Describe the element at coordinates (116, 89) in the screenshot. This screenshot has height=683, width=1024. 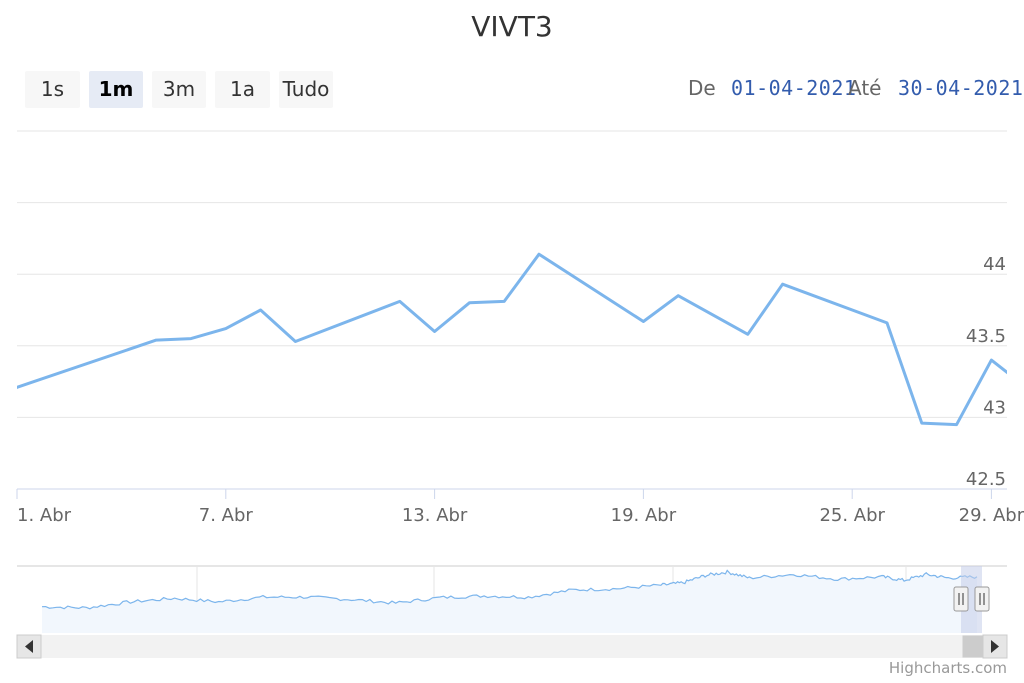
I see `range-button-1m: 1m` at that location.